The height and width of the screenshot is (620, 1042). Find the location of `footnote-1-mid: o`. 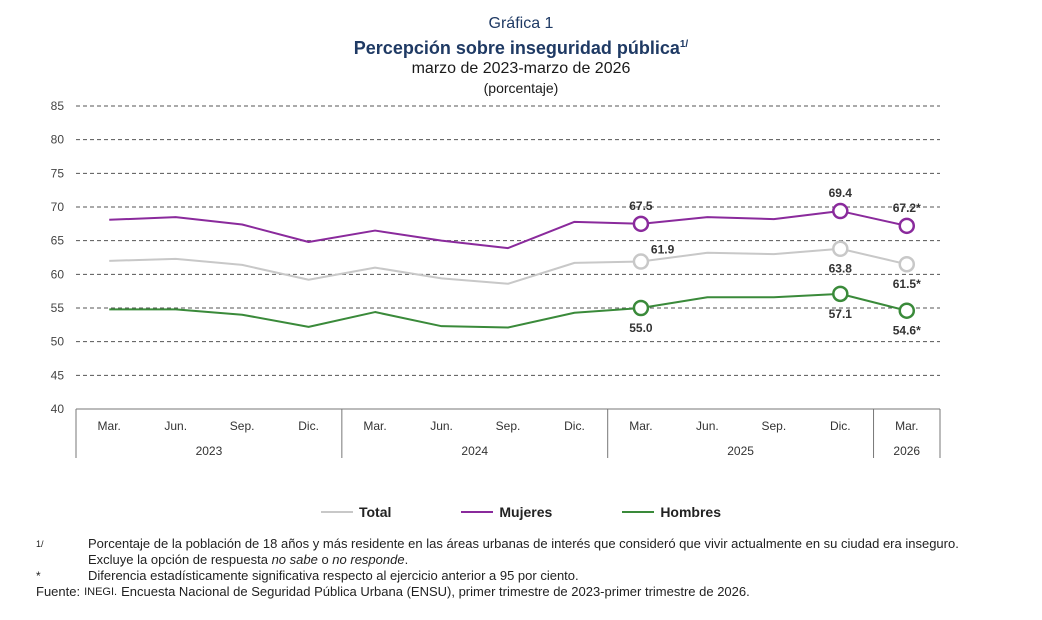

footnote-1-mid: o is located at coordinates (325, 559).